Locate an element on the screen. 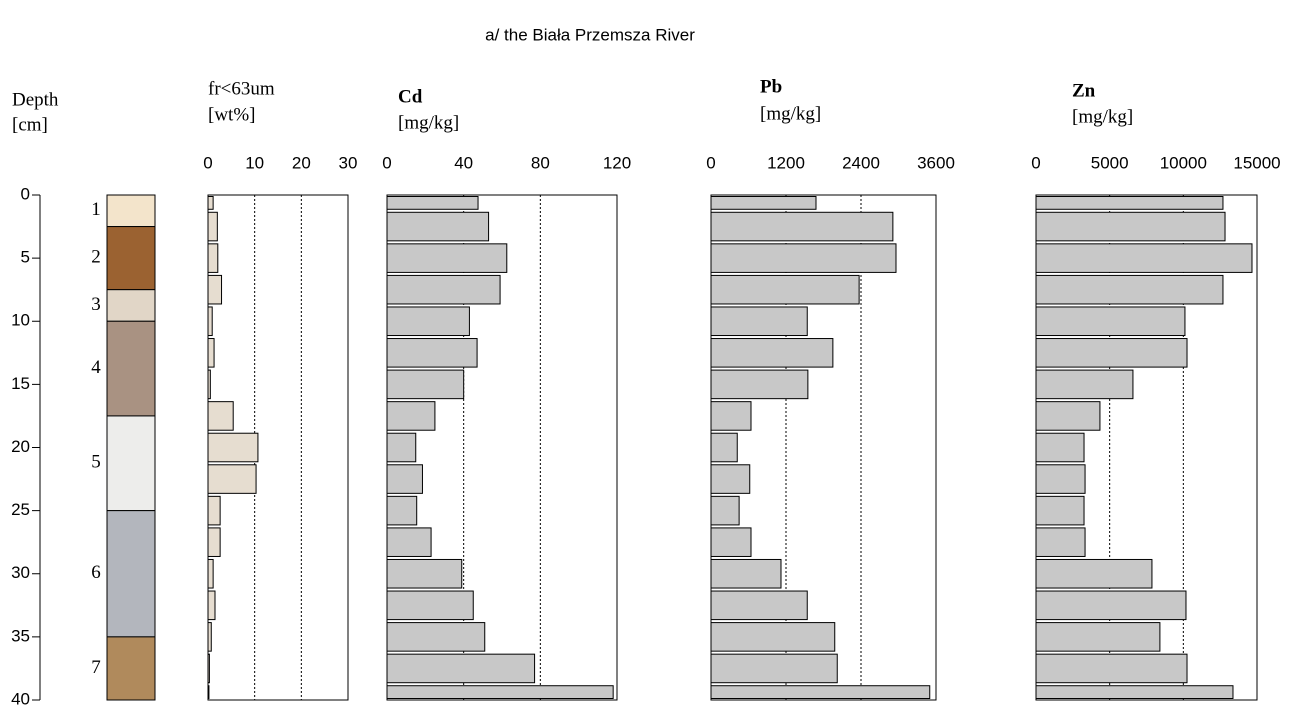 The height and width of the screenshot is (708, 1300). x-tick-label: 1200 is located at coordinates (786, 162).